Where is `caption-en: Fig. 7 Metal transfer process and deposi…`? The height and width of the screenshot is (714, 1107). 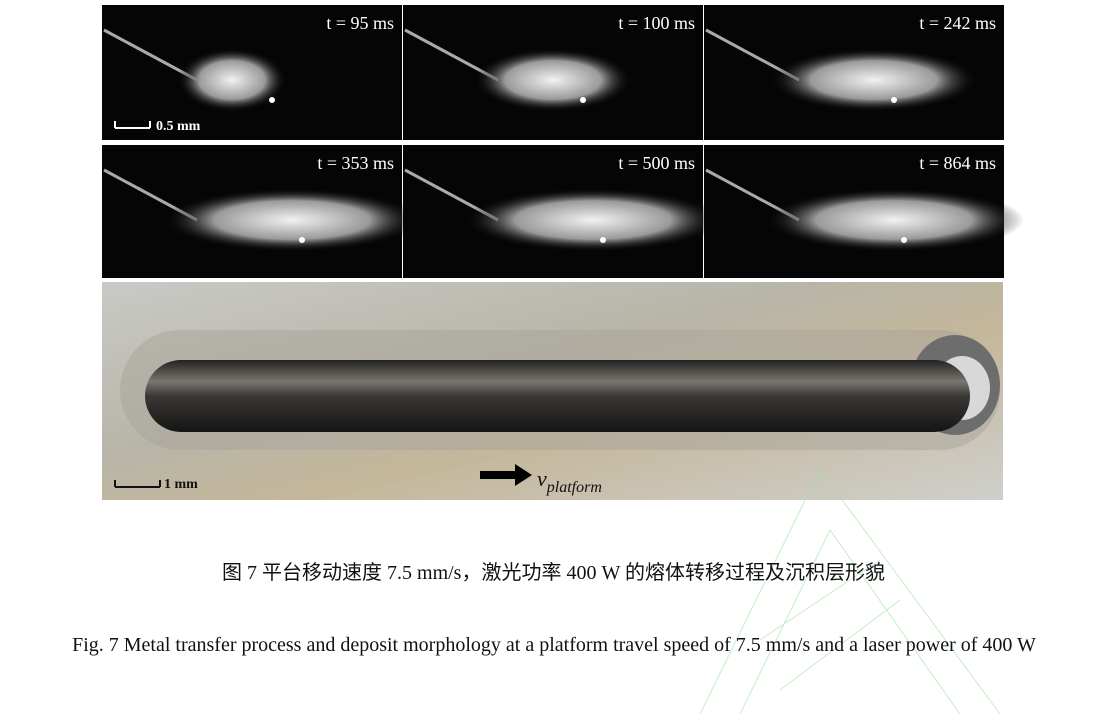 caption-en: Fig. 7 Metal transfer process and deposi… is located at coordinates (554, 645).